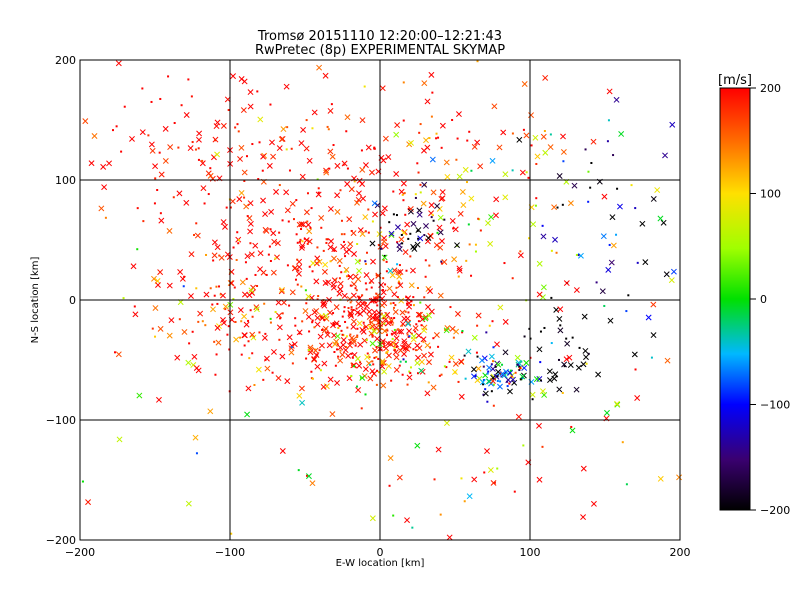 The image size is (800, 600). What do you see at coordinates (530, 552) in the screenshot?
I see `x-tick-label: 100` at bounding box center [530, 552].